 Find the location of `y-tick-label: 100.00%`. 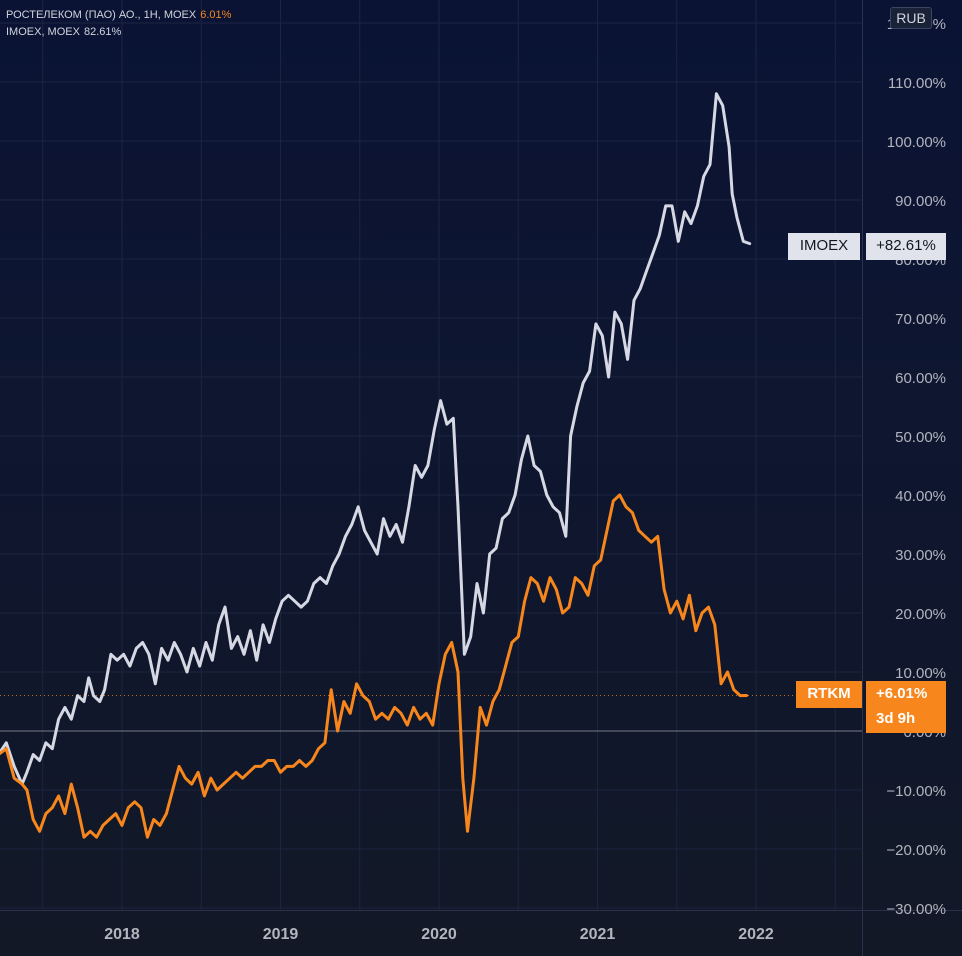

y-tick-label: 100.00% is located at coordinates (916, 142).